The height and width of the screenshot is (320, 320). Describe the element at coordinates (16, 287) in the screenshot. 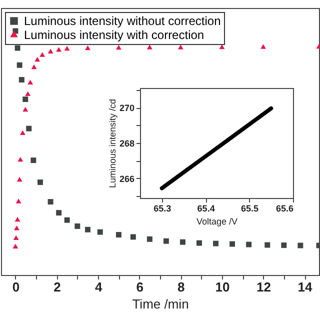

I see `x-tick-label: 0` at that location.